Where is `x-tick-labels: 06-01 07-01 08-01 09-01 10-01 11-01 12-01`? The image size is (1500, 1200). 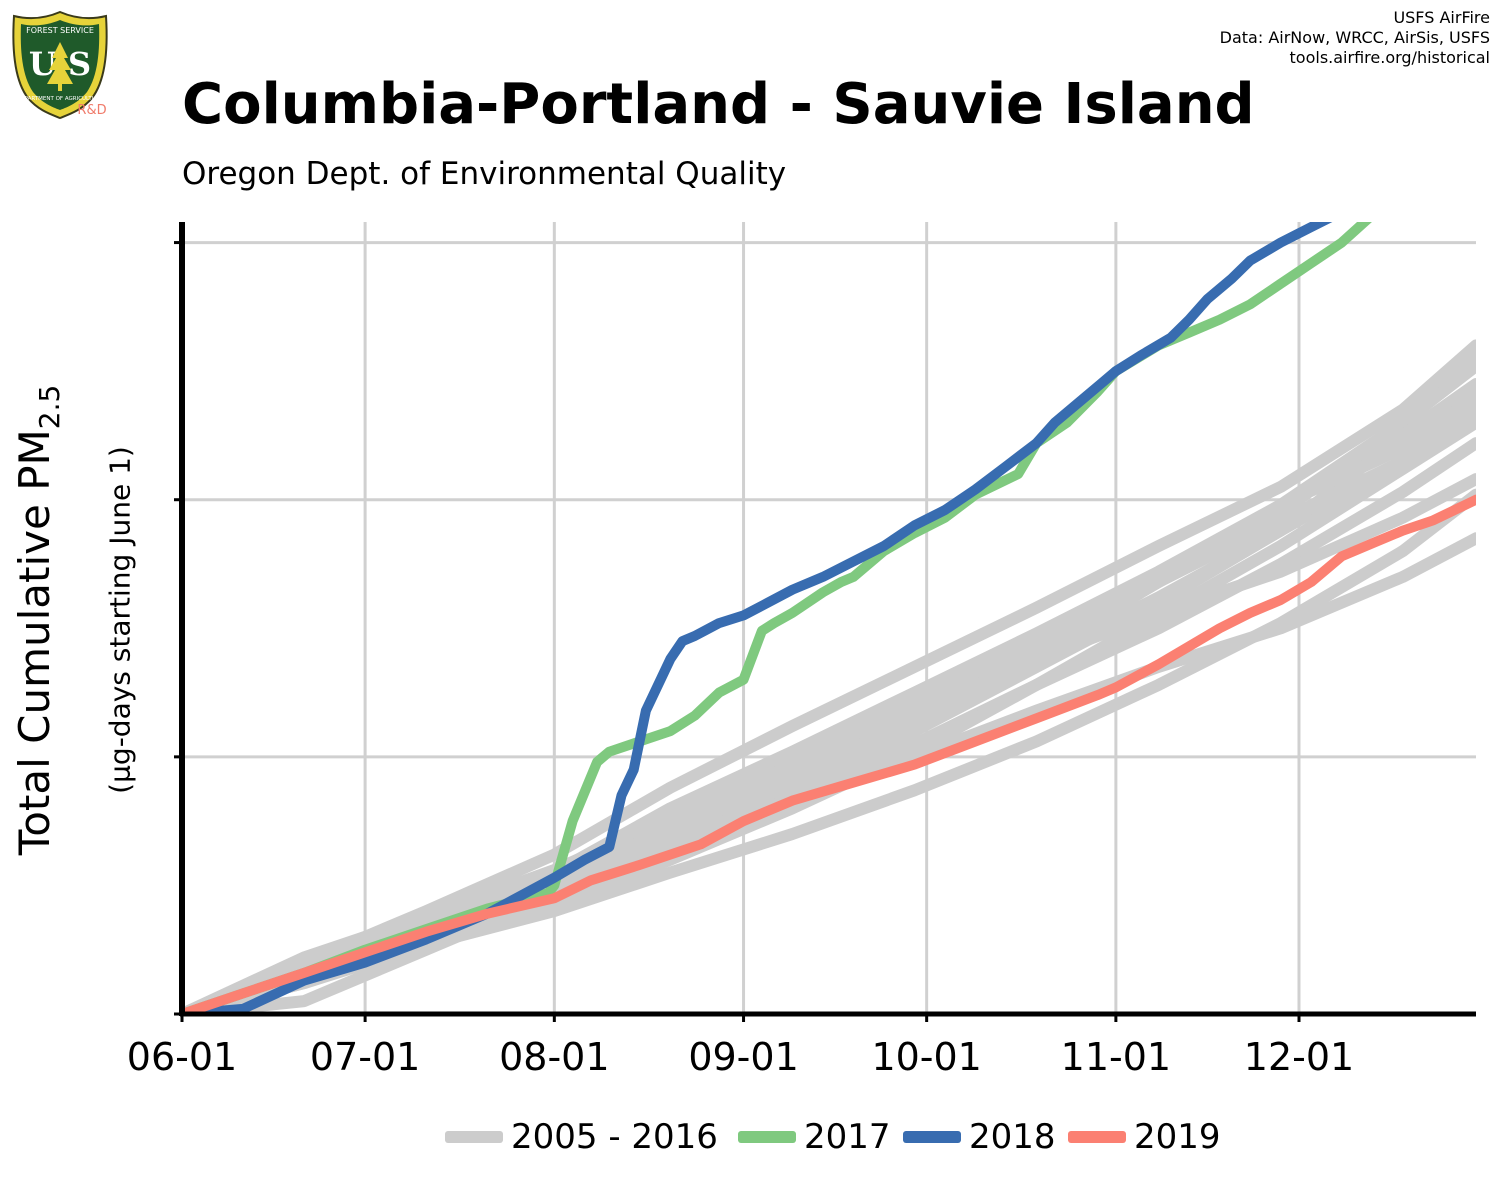 x-tick-labels: 06-01 07-01 08-01 09-01 10-01 11-01 12-01 is located at coordinates (740, 1057).